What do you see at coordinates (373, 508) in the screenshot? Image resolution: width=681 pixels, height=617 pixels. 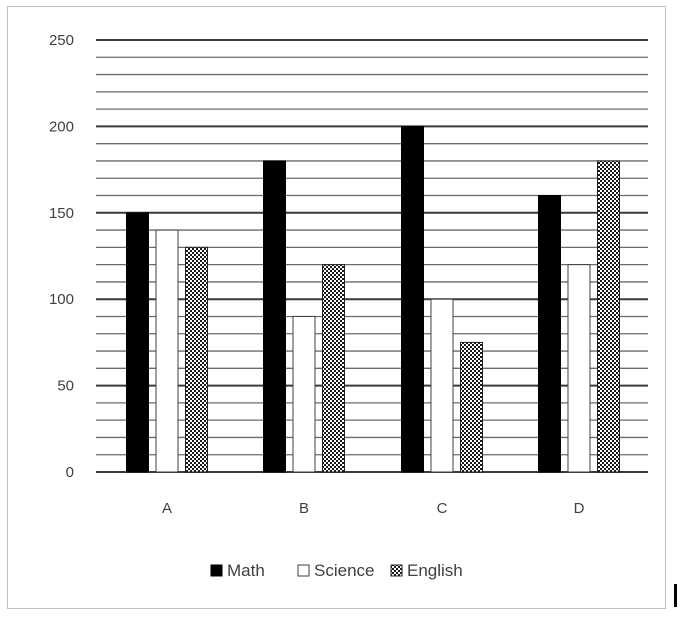 I see `x-axis-ticks: A B C D` at bounding box center [373, 508].